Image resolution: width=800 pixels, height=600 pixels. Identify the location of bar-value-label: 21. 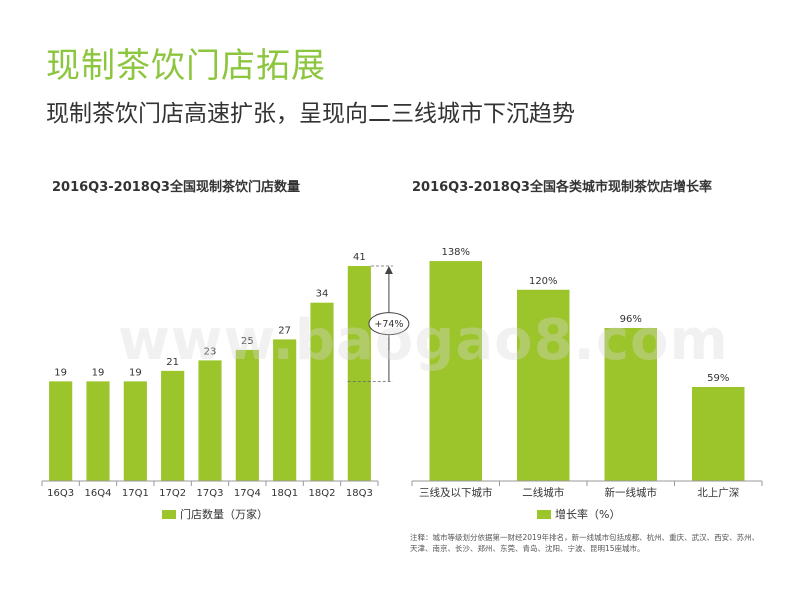
(172, 362).